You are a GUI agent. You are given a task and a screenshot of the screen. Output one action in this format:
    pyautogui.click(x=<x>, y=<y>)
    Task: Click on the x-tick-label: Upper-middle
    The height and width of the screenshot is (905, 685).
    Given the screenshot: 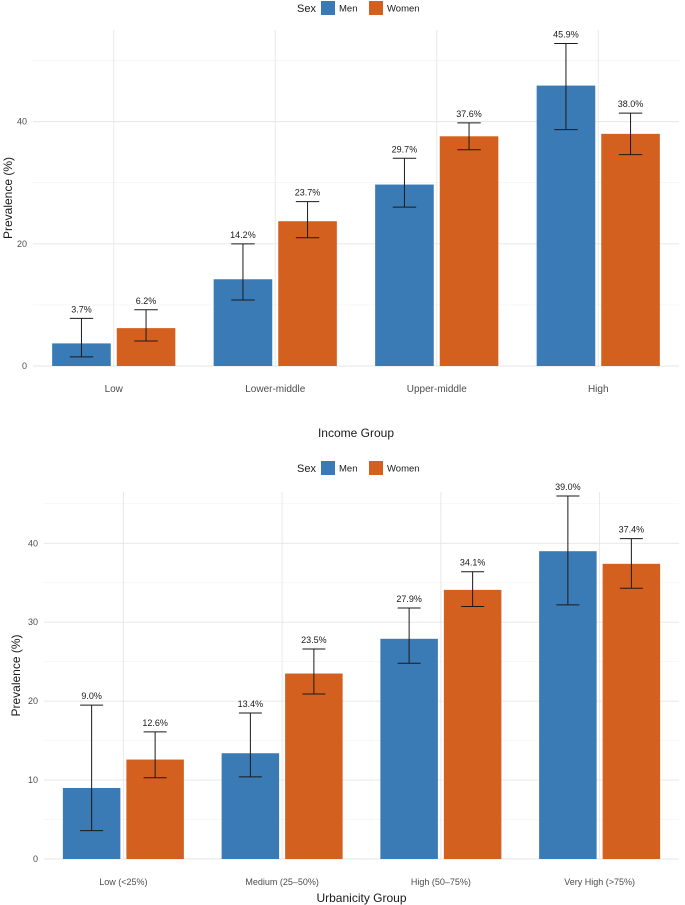 What is the action you would take?
    pyautogui.click(x=437, y=389)
    